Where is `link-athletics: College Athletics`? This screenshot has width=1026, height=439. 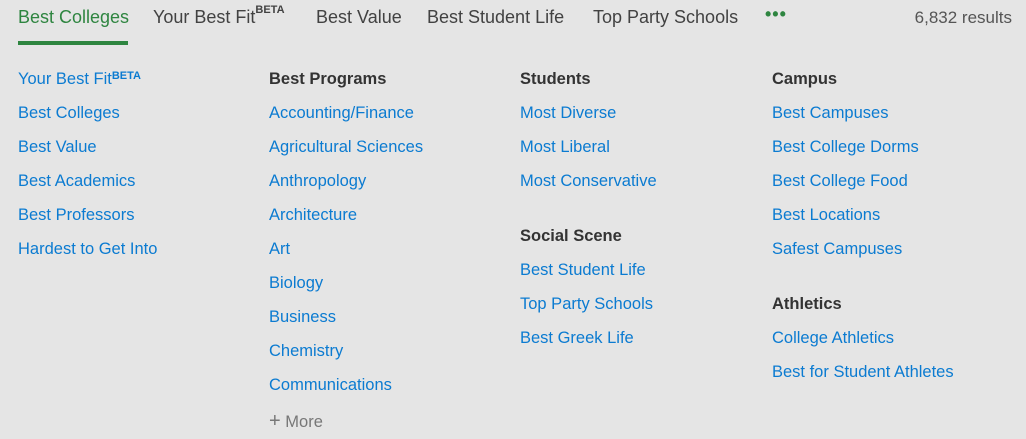 link-athletics: College Athletics is located at coordinates (833, 338).